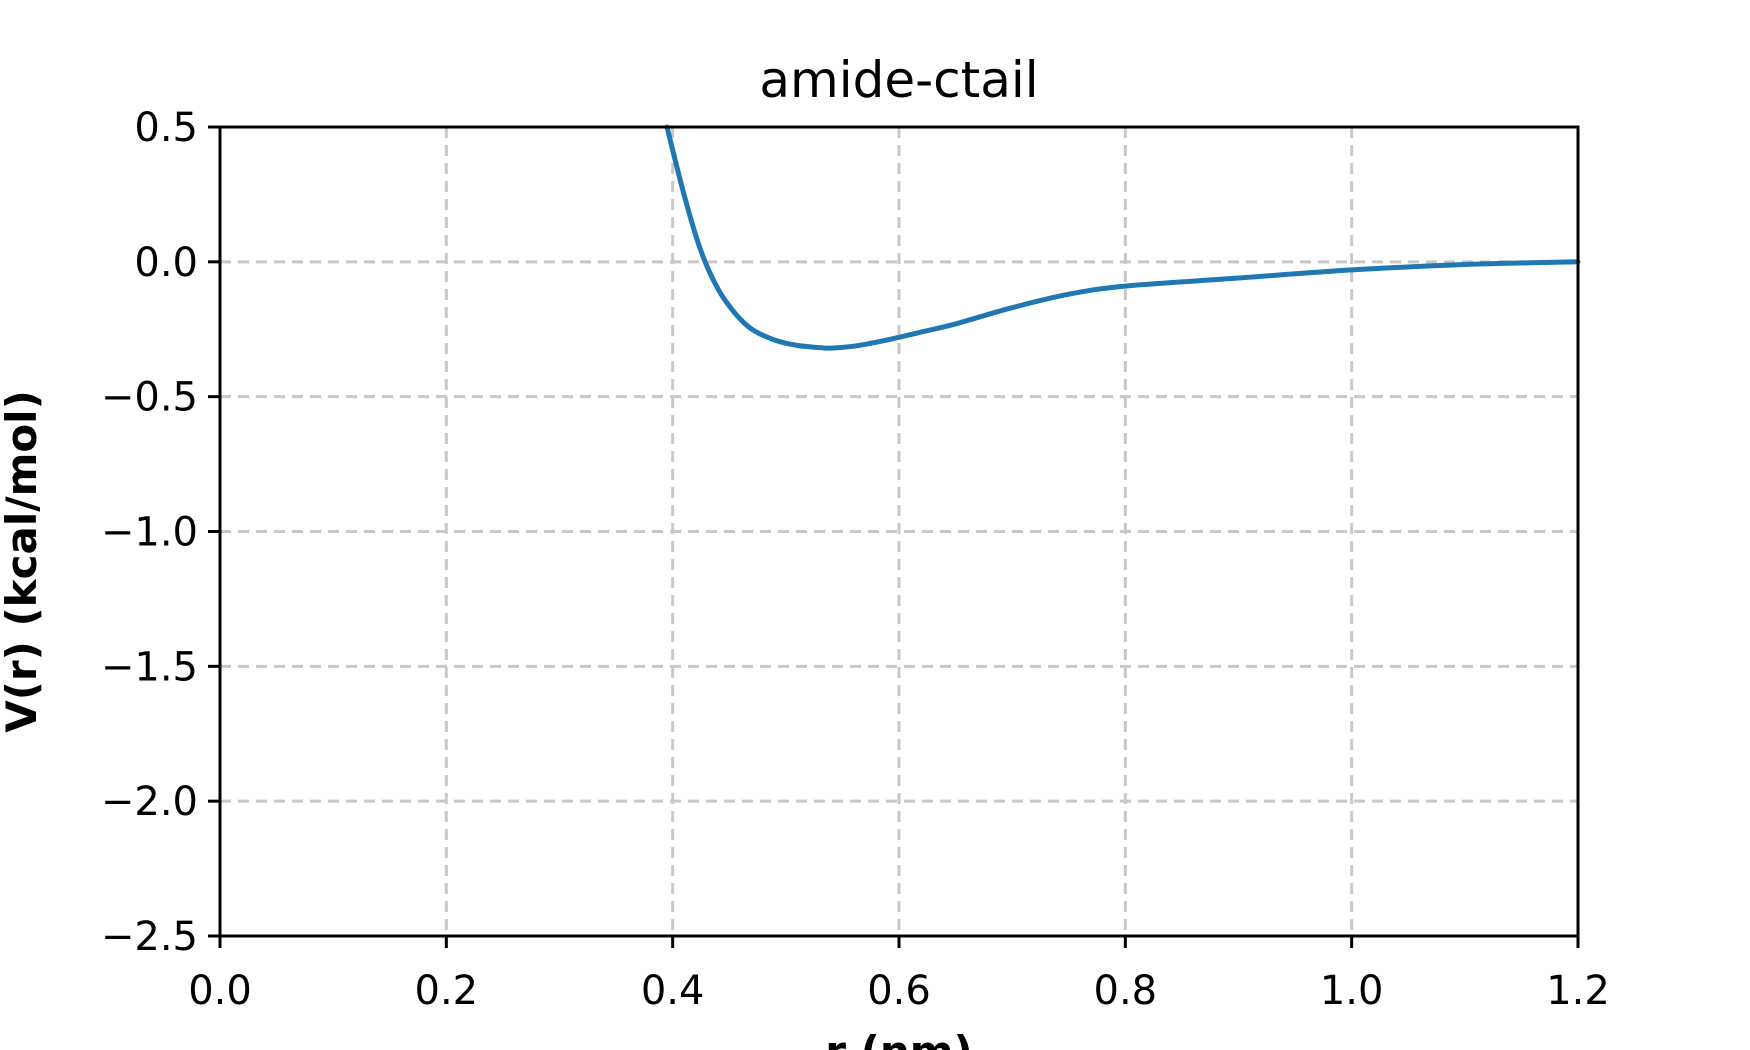  I want to click on chart-title: amide-ctail, so click(898, 80).